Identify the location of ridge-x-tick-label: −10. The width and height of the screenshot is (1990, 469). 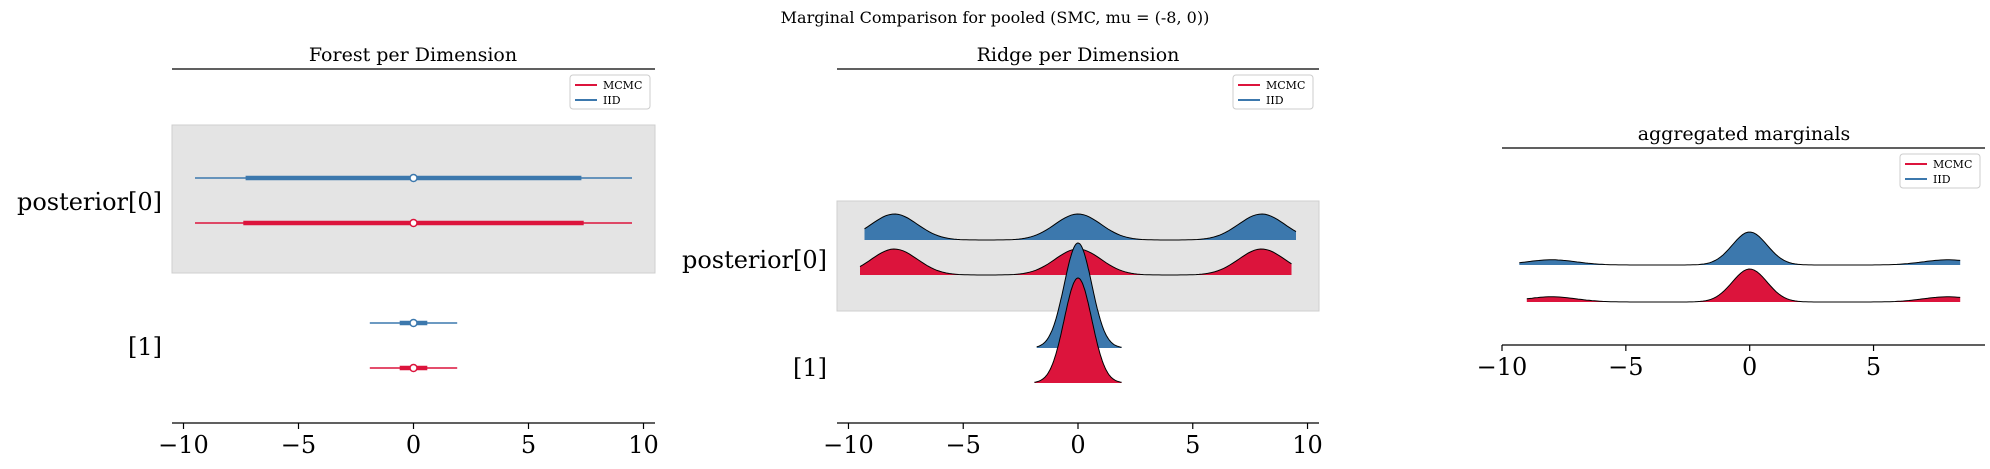
(848, 445).